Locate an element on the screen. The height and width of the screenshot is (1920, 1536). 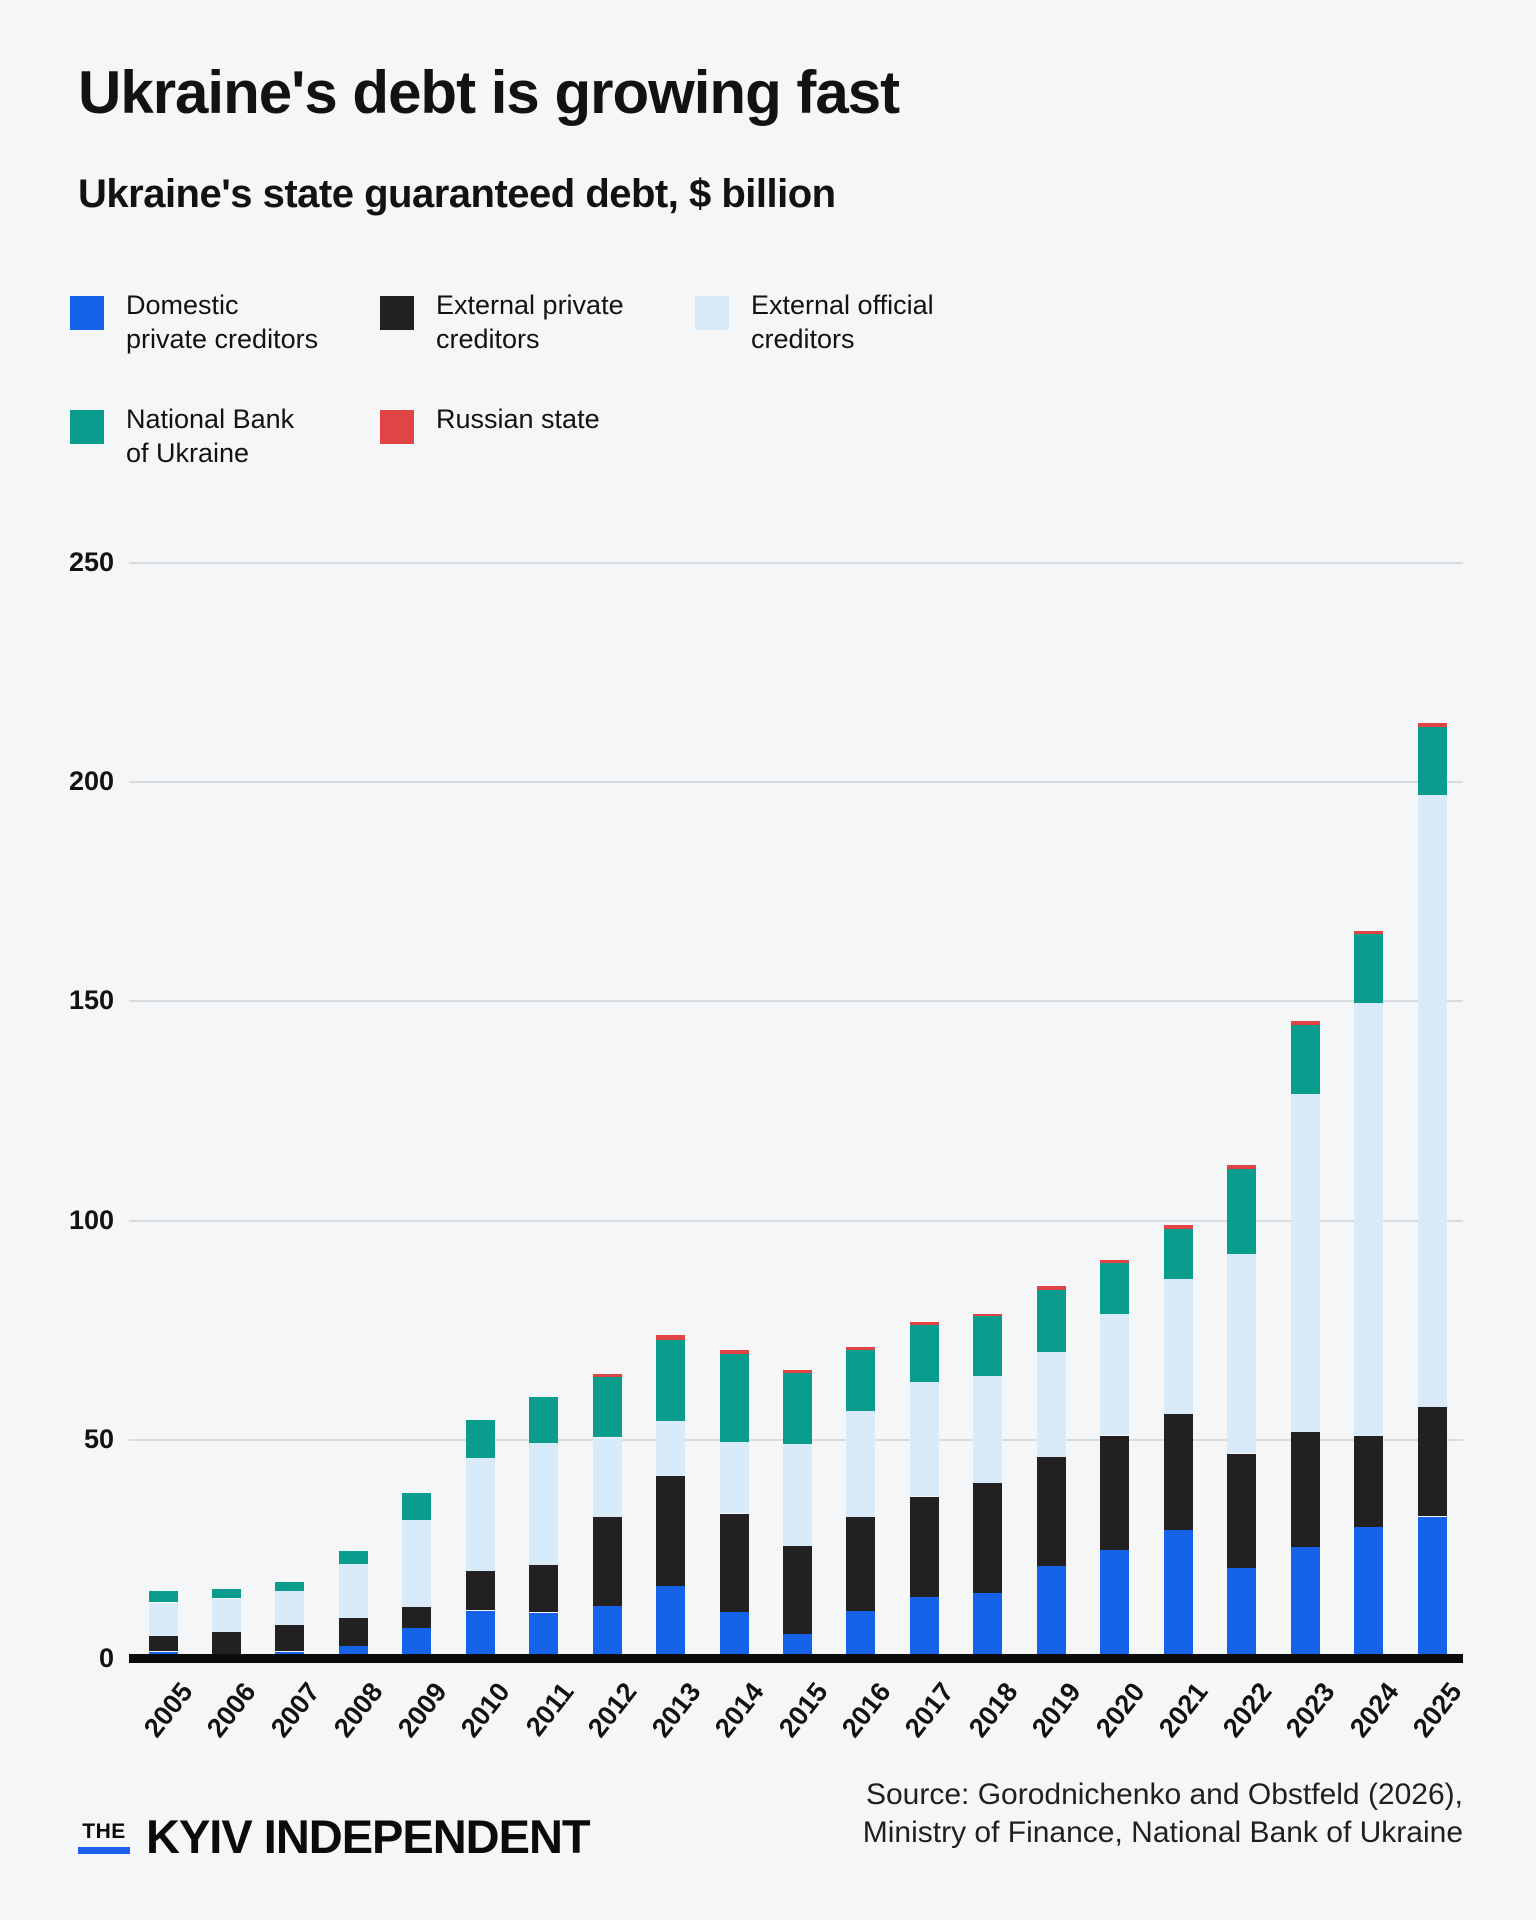
bar-segment-2009-national-bank-of-ukraine is located at coordinates (416, 1506).